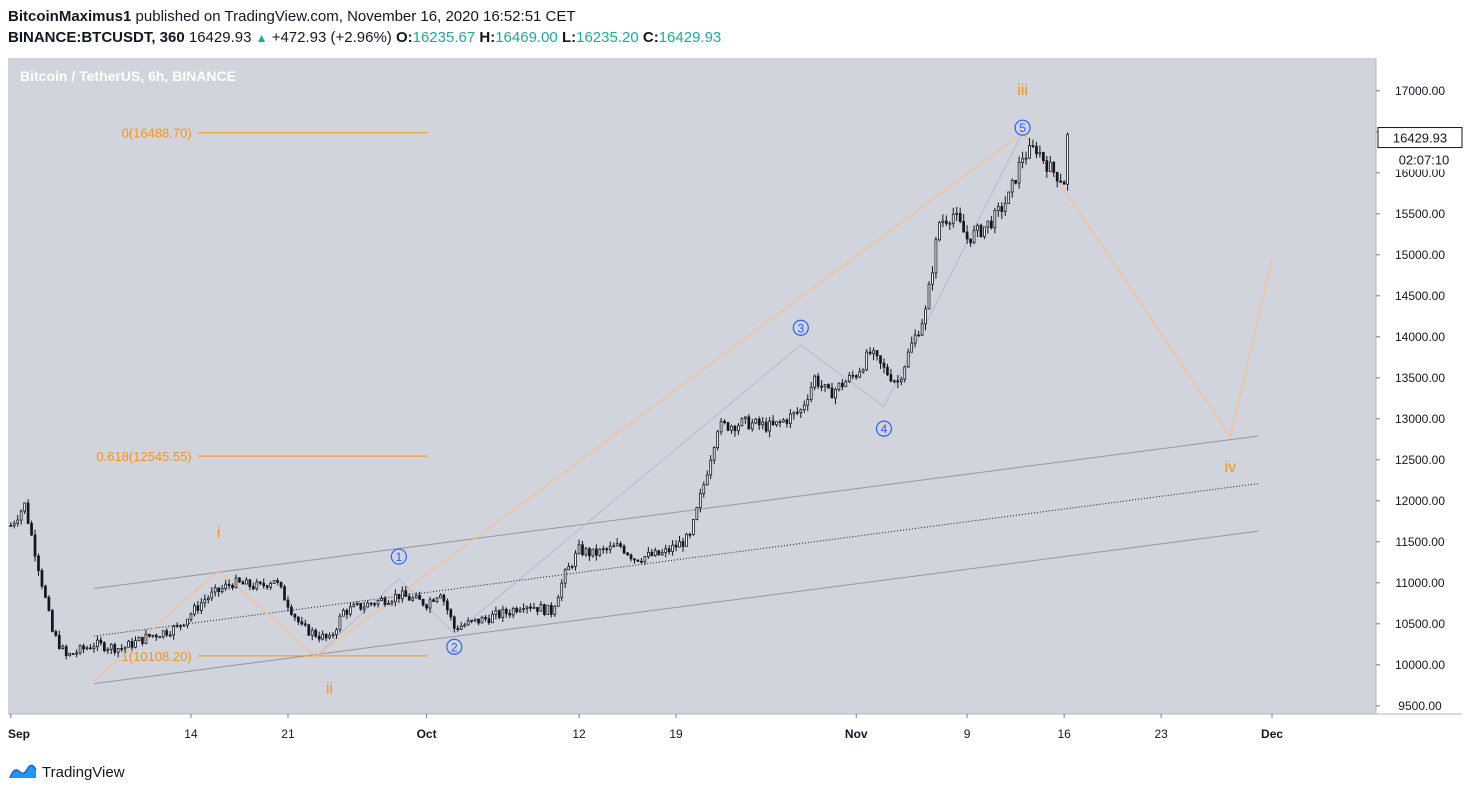 The height and width of the screenshot is (797, 1470). Describe the element at coordinates (70, 16) in the screenshot. I see `author-name: BitcoinMaximus1` at that location.